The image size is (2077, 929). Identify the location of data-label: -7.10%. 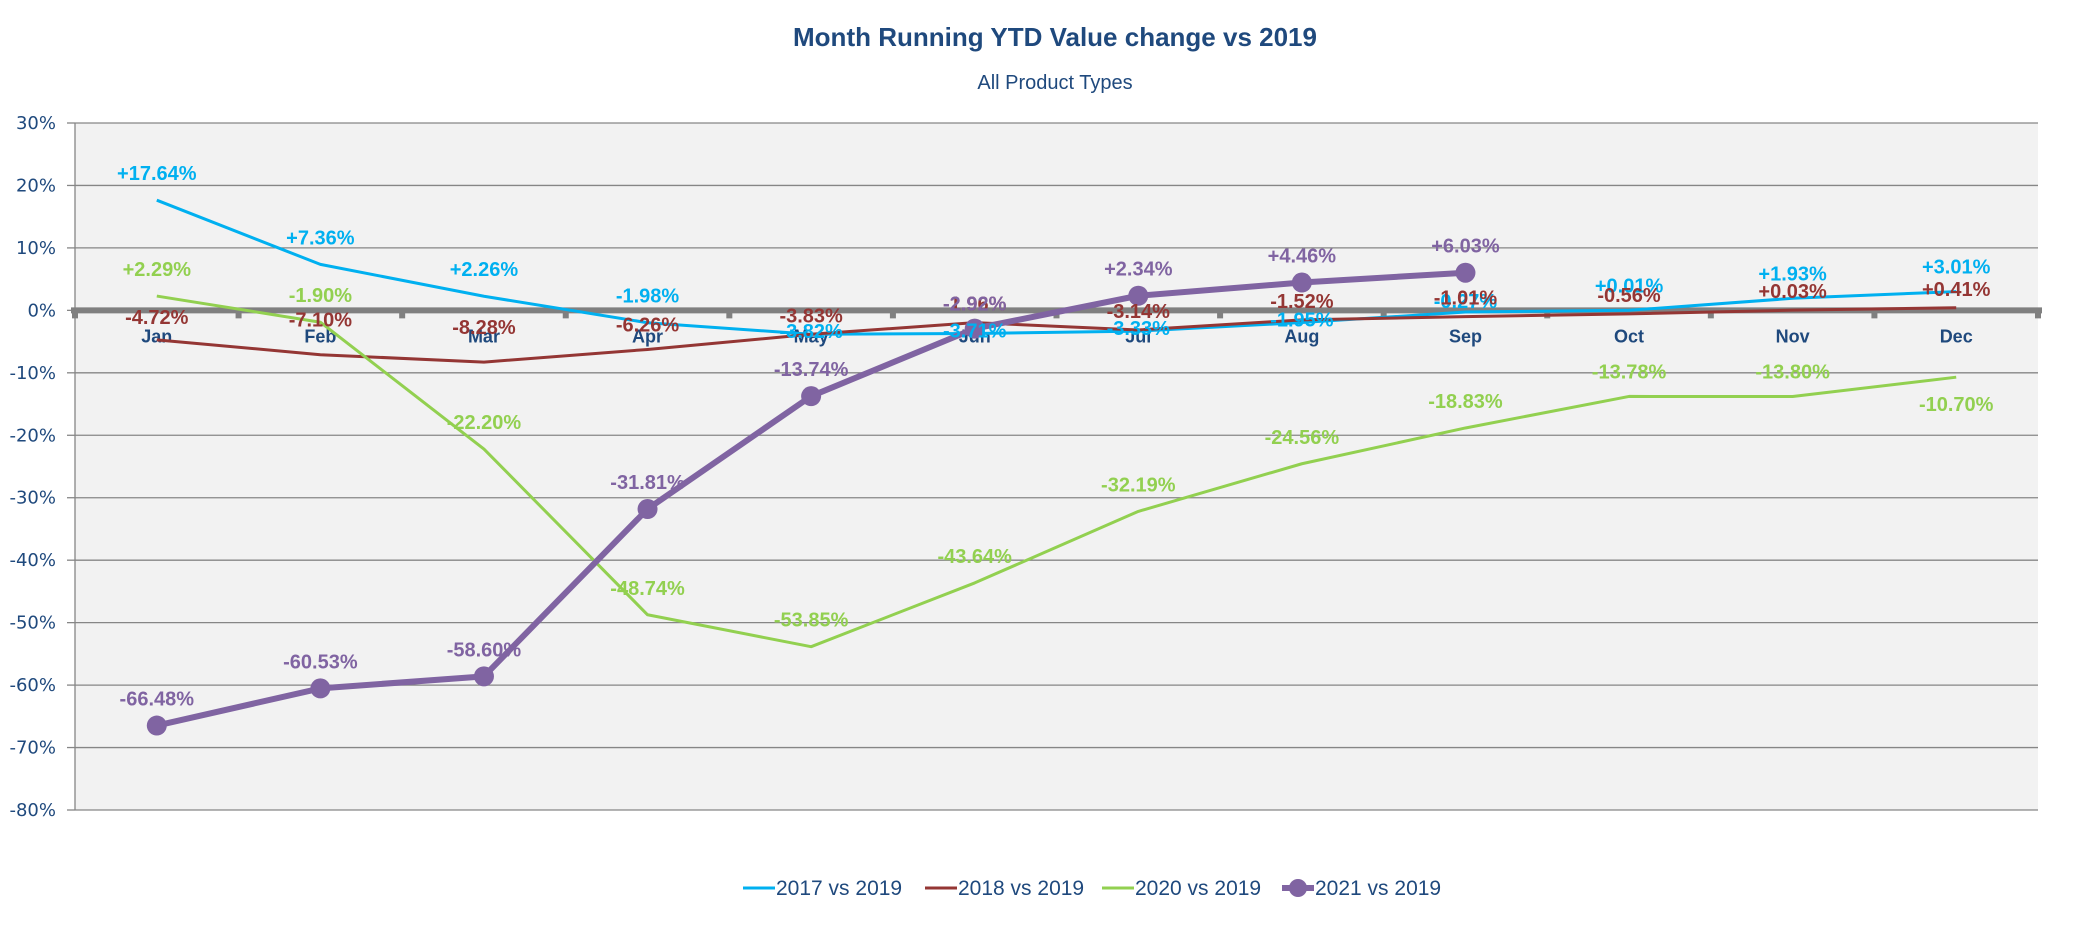
(321, 321).